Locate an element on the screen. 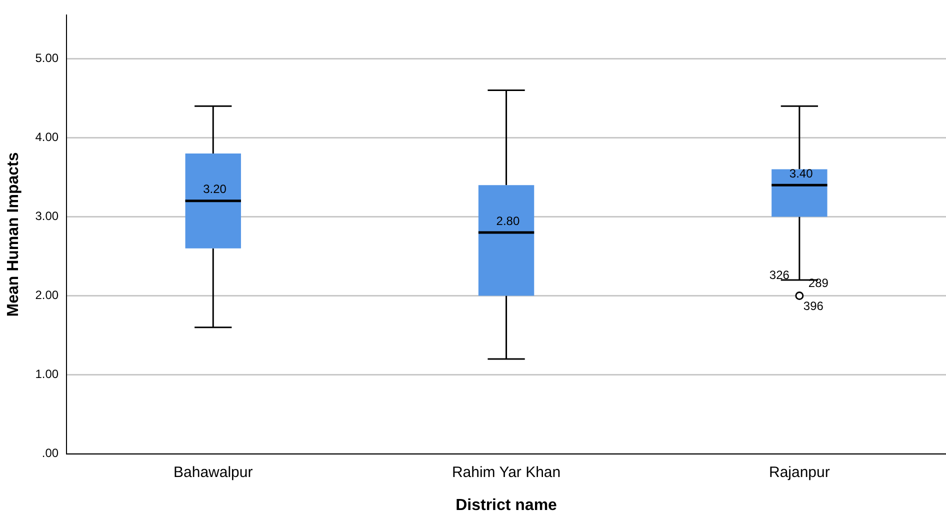 The image size is (946, 519). x-tick-label: Rajanpur is located at coordinates (799, 472).